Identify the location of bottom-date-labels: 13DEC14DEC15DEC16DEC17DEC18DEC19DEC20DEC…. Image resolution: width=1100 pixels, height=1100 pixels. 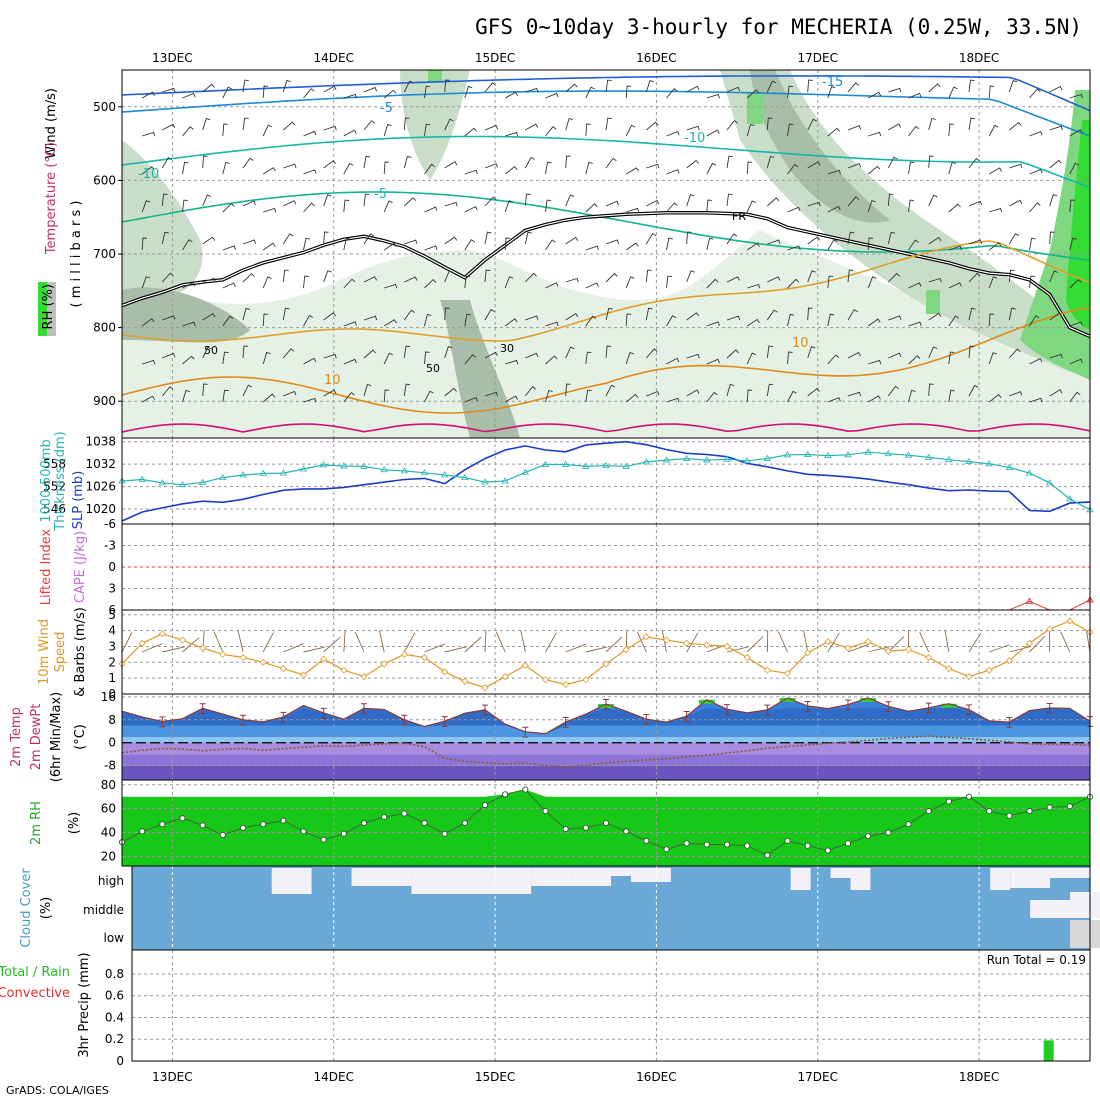
(575, 1077).